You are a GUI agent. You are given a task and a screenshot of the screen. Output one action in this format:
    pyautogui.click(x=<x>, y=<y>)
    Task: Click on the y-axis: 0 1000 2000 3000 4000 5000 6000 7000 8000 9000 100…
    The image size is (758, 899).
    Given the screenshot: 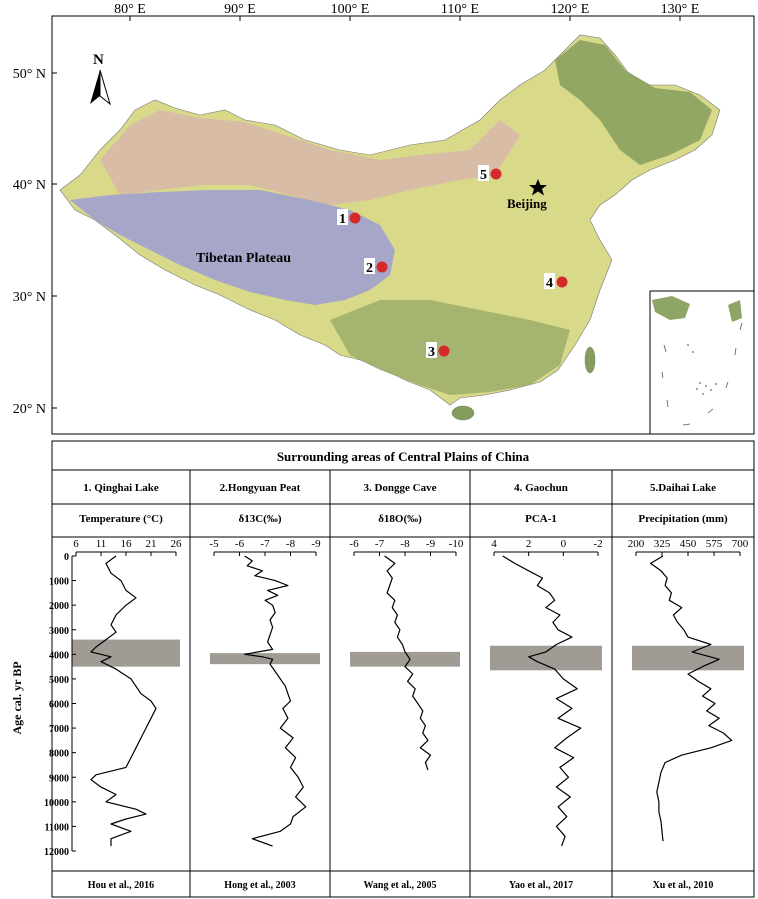 What is the action you would take?
    pyautogui.click(x=60, y=705)
    